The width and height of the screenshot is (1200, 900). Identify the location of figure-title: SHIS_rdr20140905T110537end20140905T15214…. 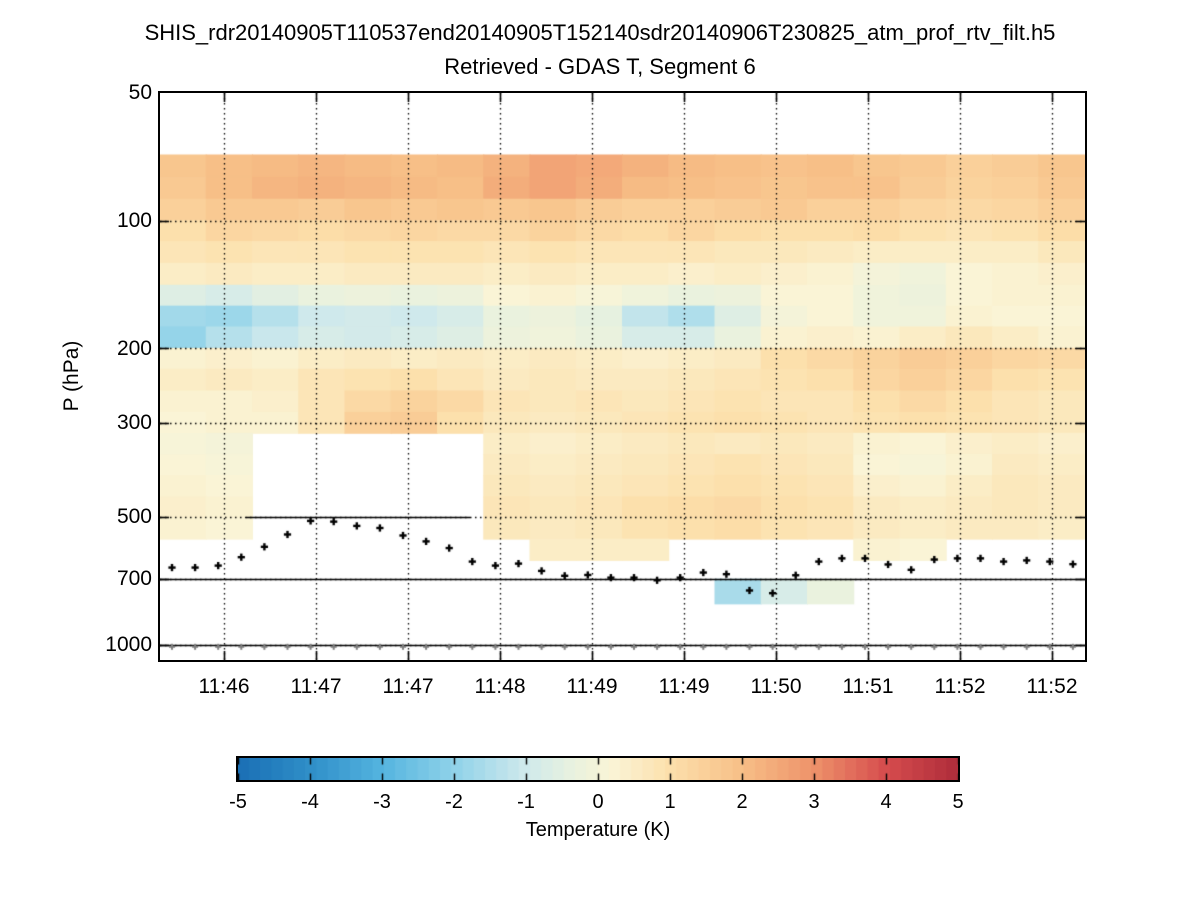
(600, 32).